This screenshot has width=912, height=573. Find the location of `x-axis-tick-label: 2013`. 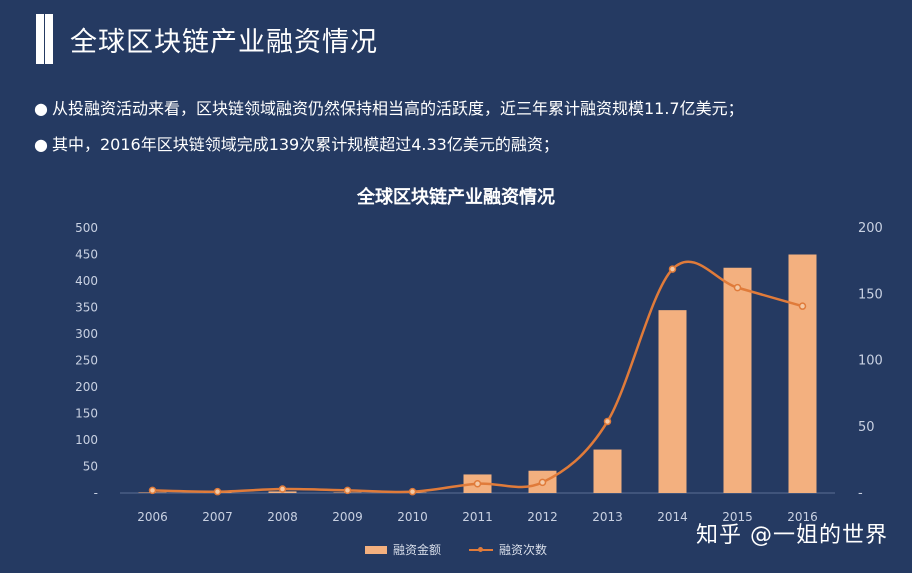

x-axis-tick-label: 2013 is located at coordinates (607, 517).